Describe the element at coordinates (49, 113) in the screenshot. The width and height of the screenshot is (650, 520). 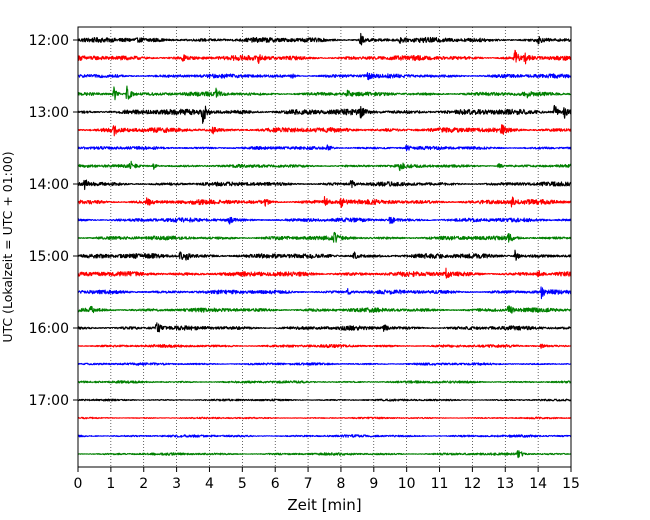
I see `y-tick-label: 13:00` at that location.